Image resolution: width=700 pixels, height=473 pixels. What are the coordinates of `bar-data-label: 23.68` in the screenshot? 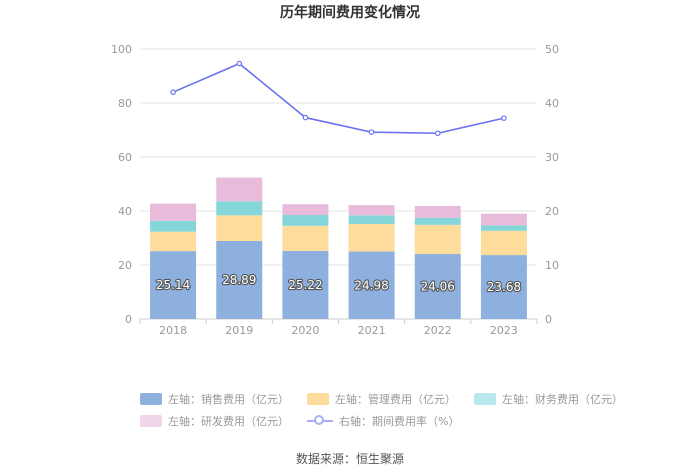 It's located at (504, 287).